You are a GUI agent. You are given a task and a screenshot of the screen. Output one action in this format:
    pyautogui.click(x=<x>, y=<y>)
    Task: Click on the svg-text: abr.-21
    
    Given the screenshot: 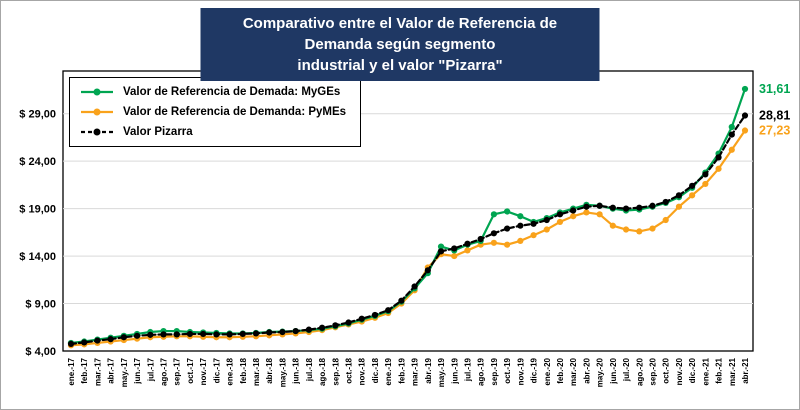 What is the action you would take?
    pyautogui.click(x=745, y=370)
    